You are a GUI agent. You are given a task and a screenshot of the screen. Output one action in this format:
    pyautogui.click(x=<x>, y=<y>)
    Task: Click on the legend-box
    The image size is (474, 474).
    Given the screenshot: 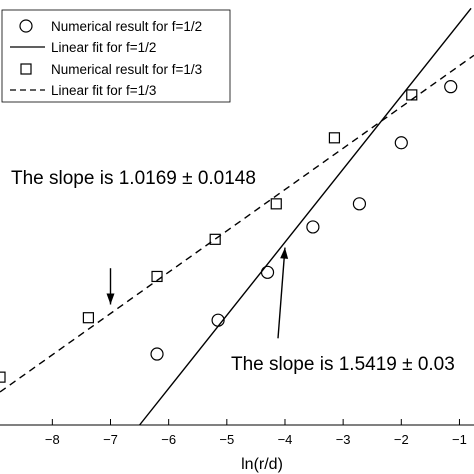 What is the action you would take?
    pyautogui.click(x=116, y=56)
    